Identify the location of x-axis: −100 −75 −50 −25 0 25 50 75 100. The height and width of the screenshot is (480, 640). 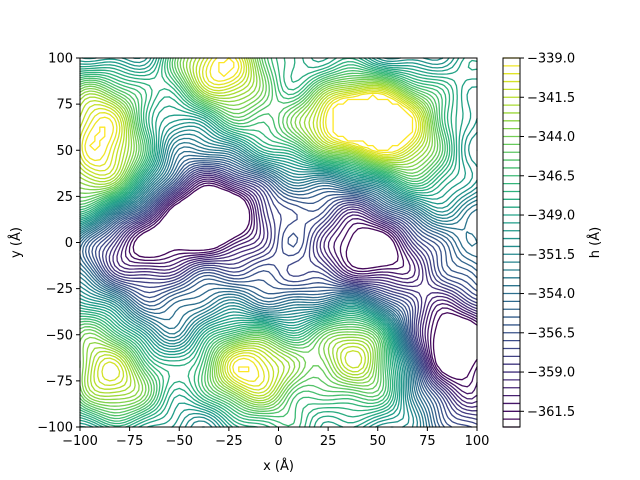
(275, 438).